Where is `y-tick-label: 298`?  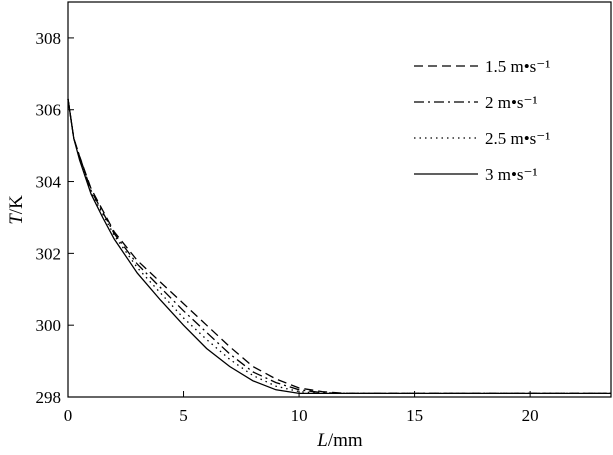 y-tick-label: 298 is located at coordinates (49, 397).